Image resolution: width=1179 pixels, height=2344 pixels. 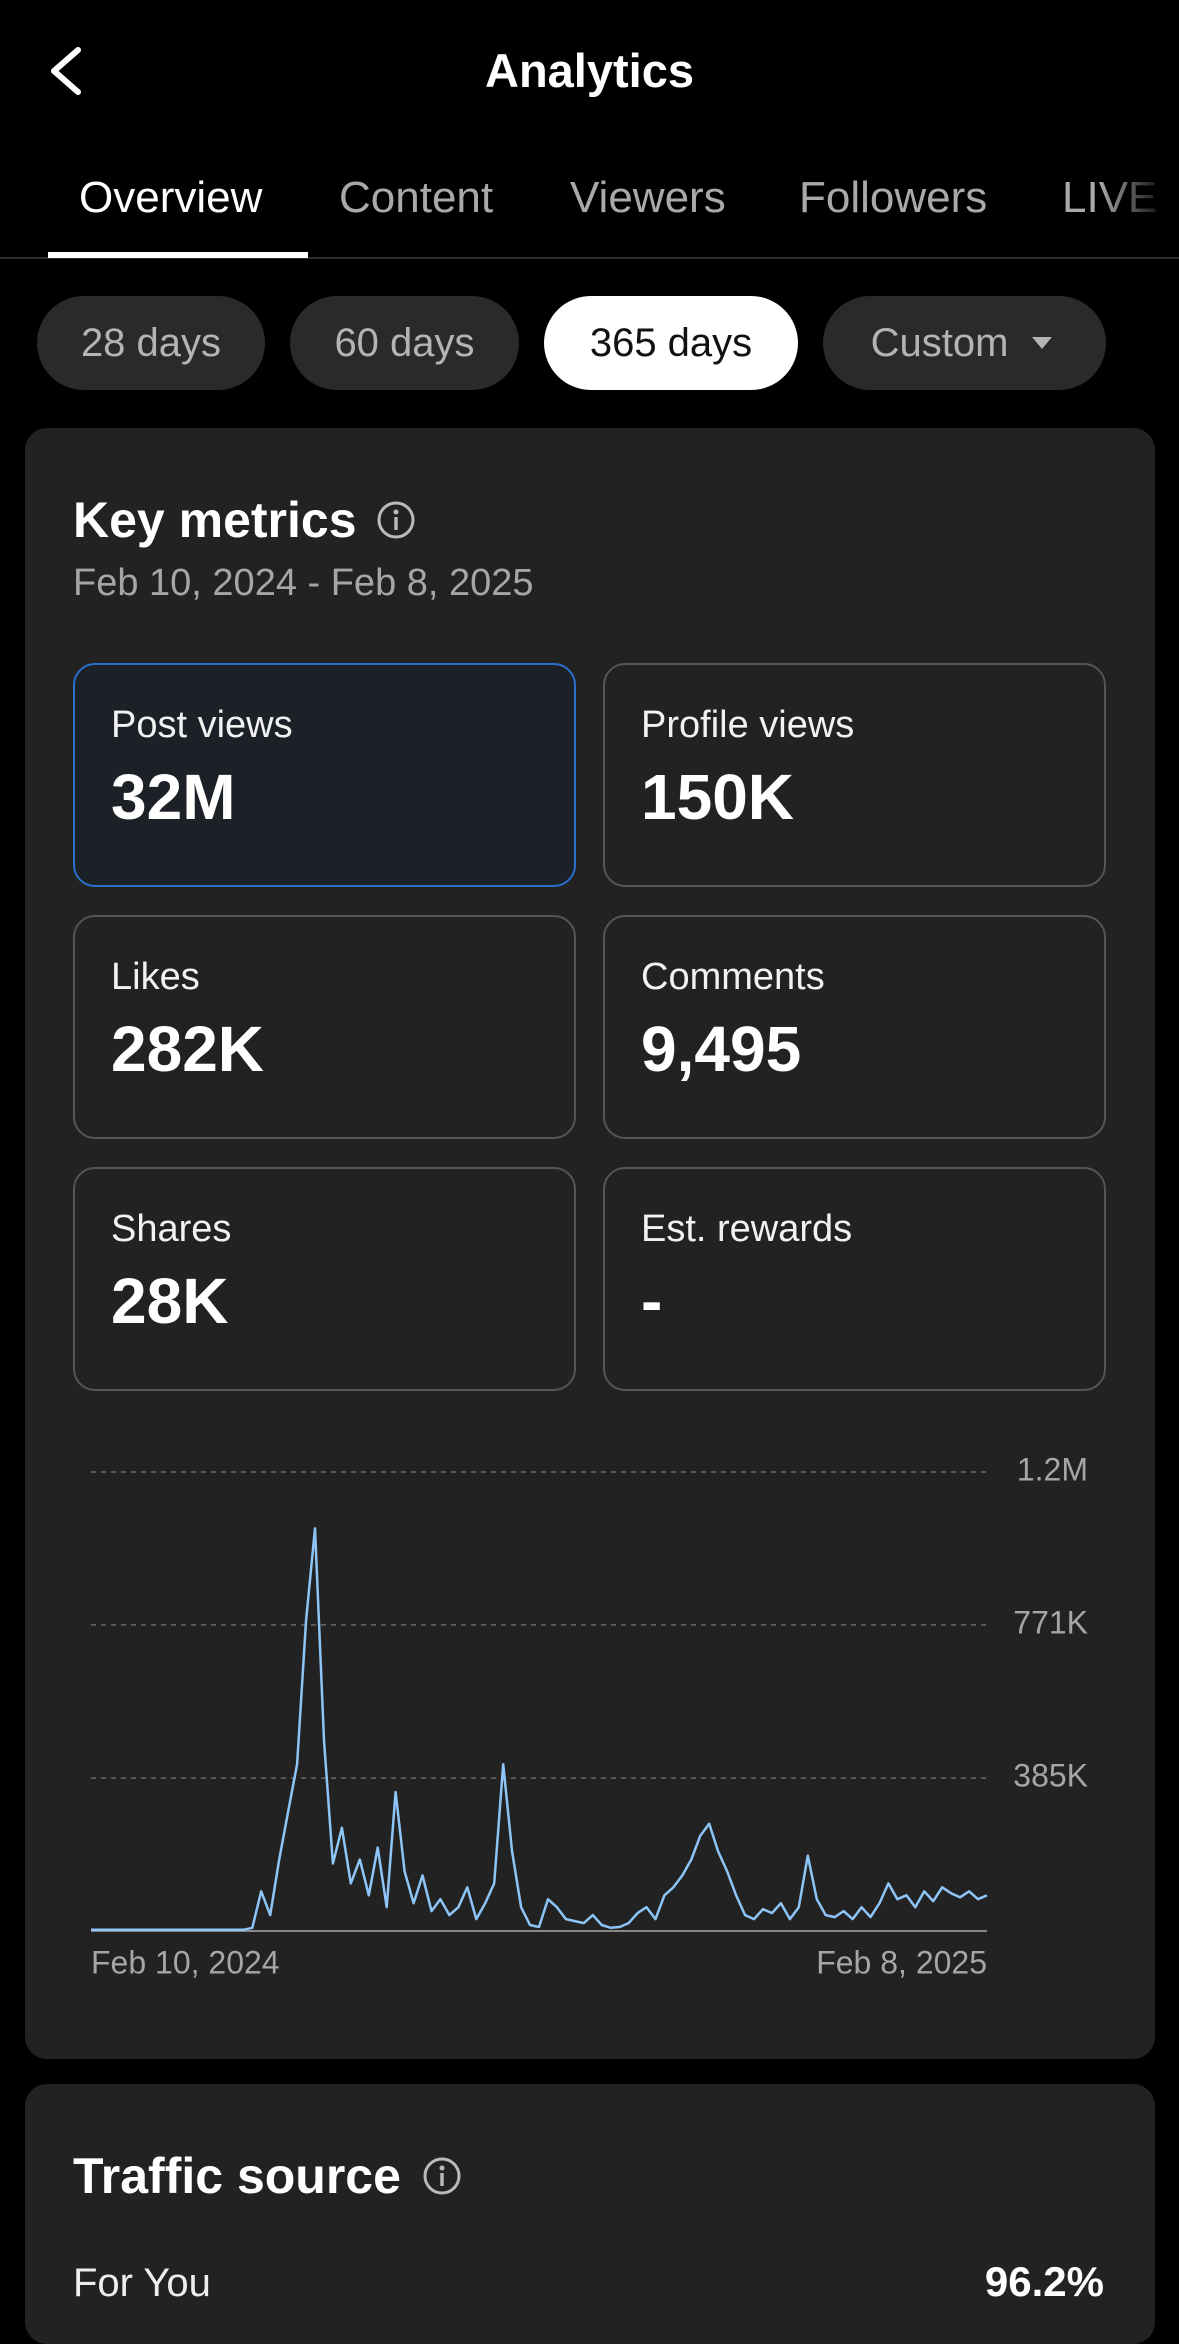 I want to click on date-chip: Custom, so click(x=964, y=343).